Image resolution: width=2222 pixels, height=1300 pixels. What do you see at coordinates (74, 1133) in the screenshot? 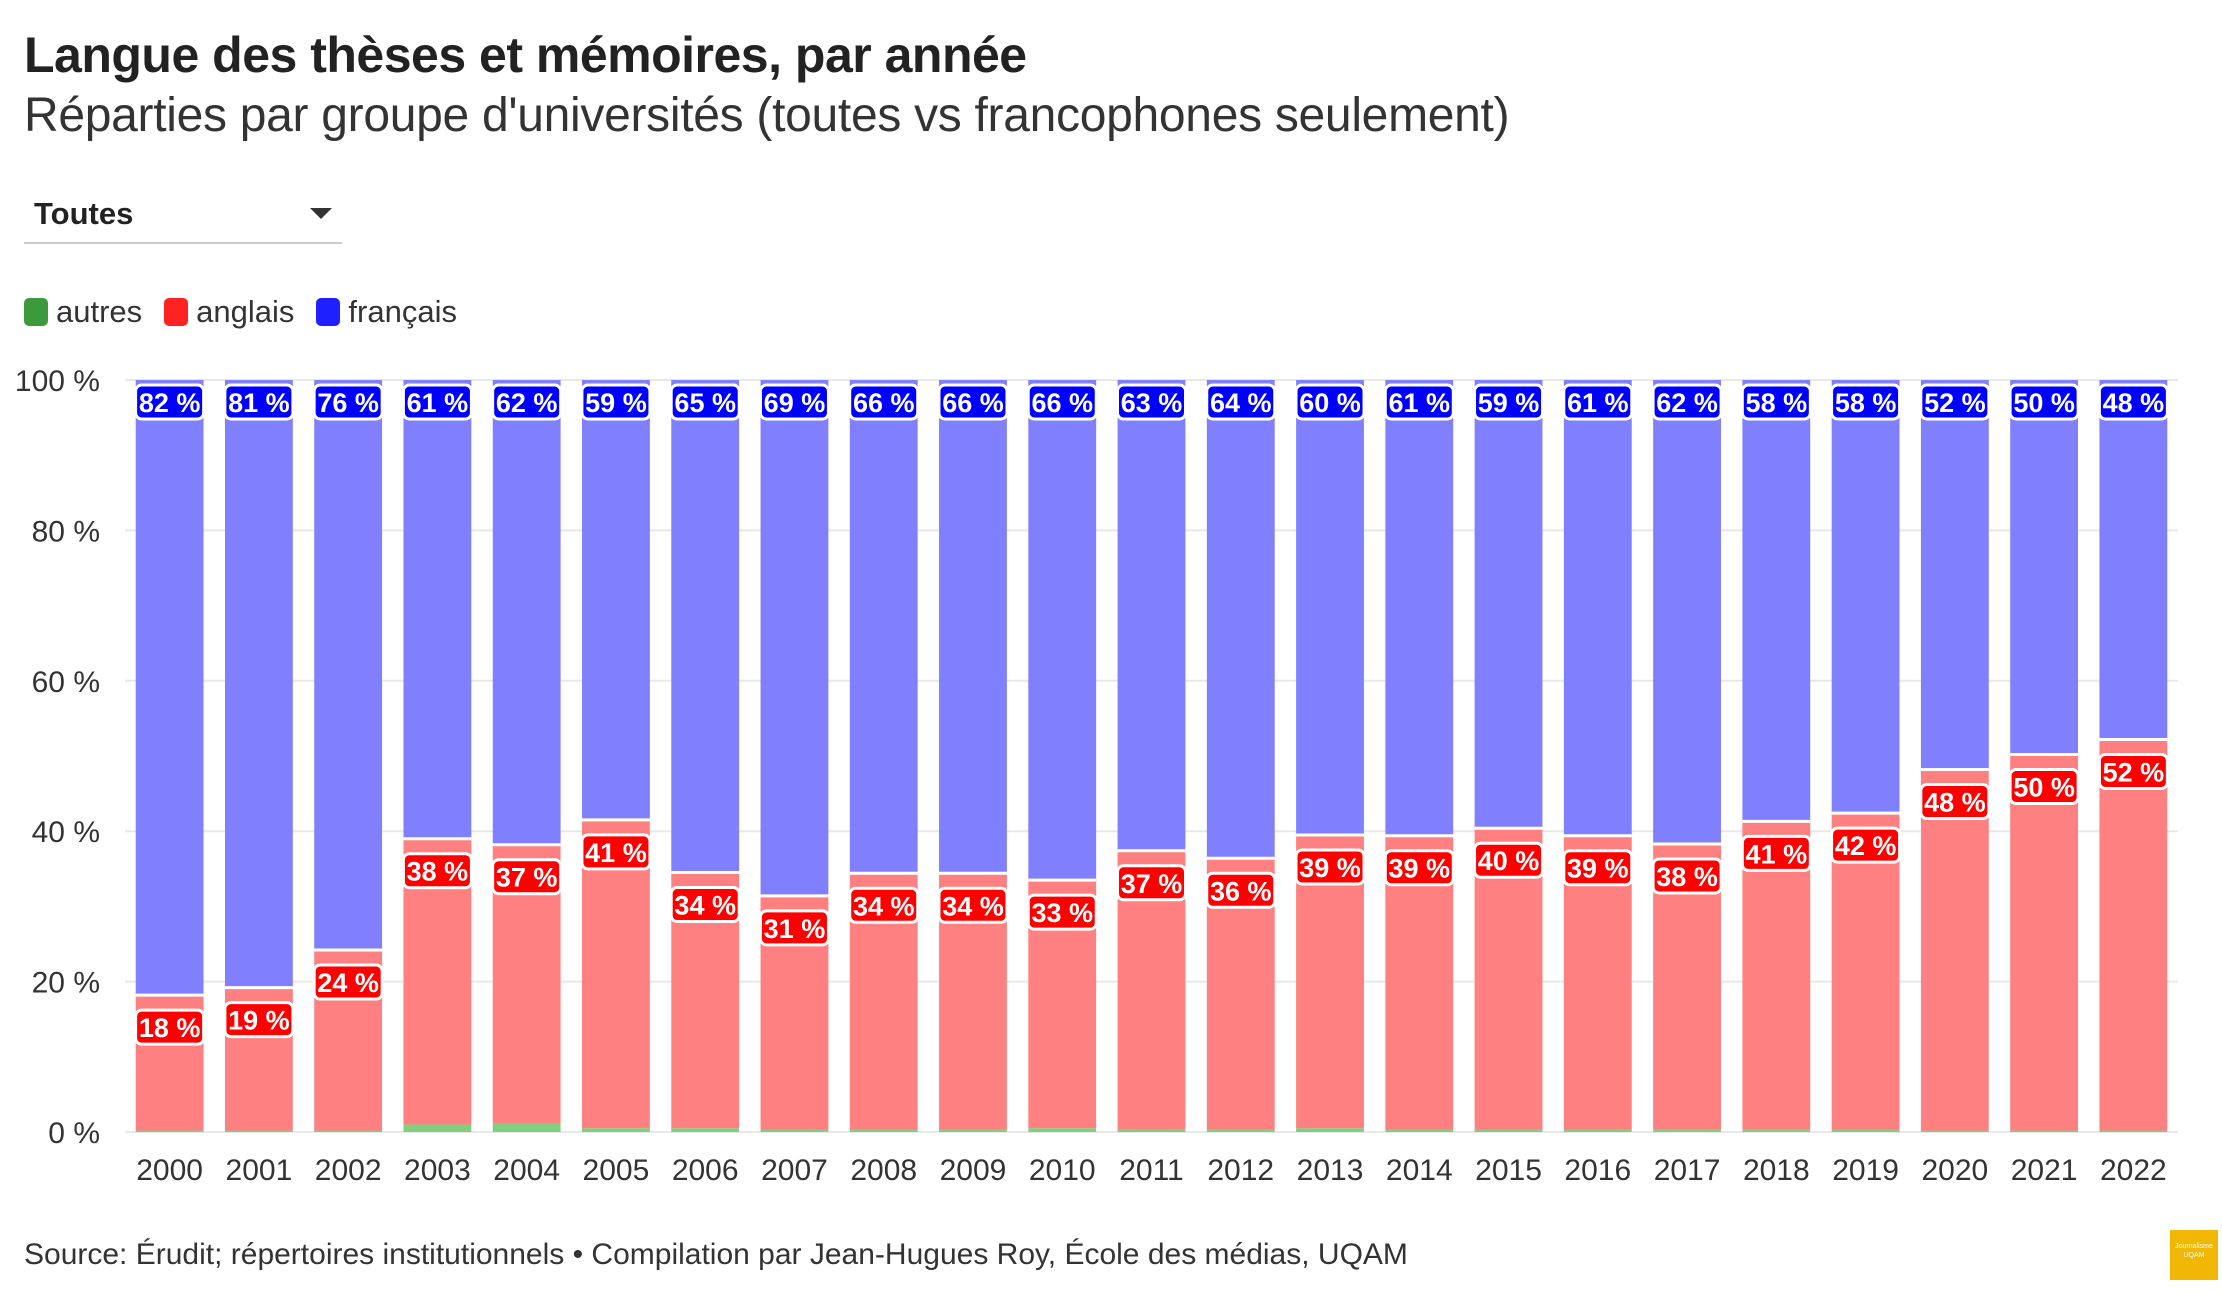
I see `y-tick-label: 0 %` at bounding box center [74, 1133].